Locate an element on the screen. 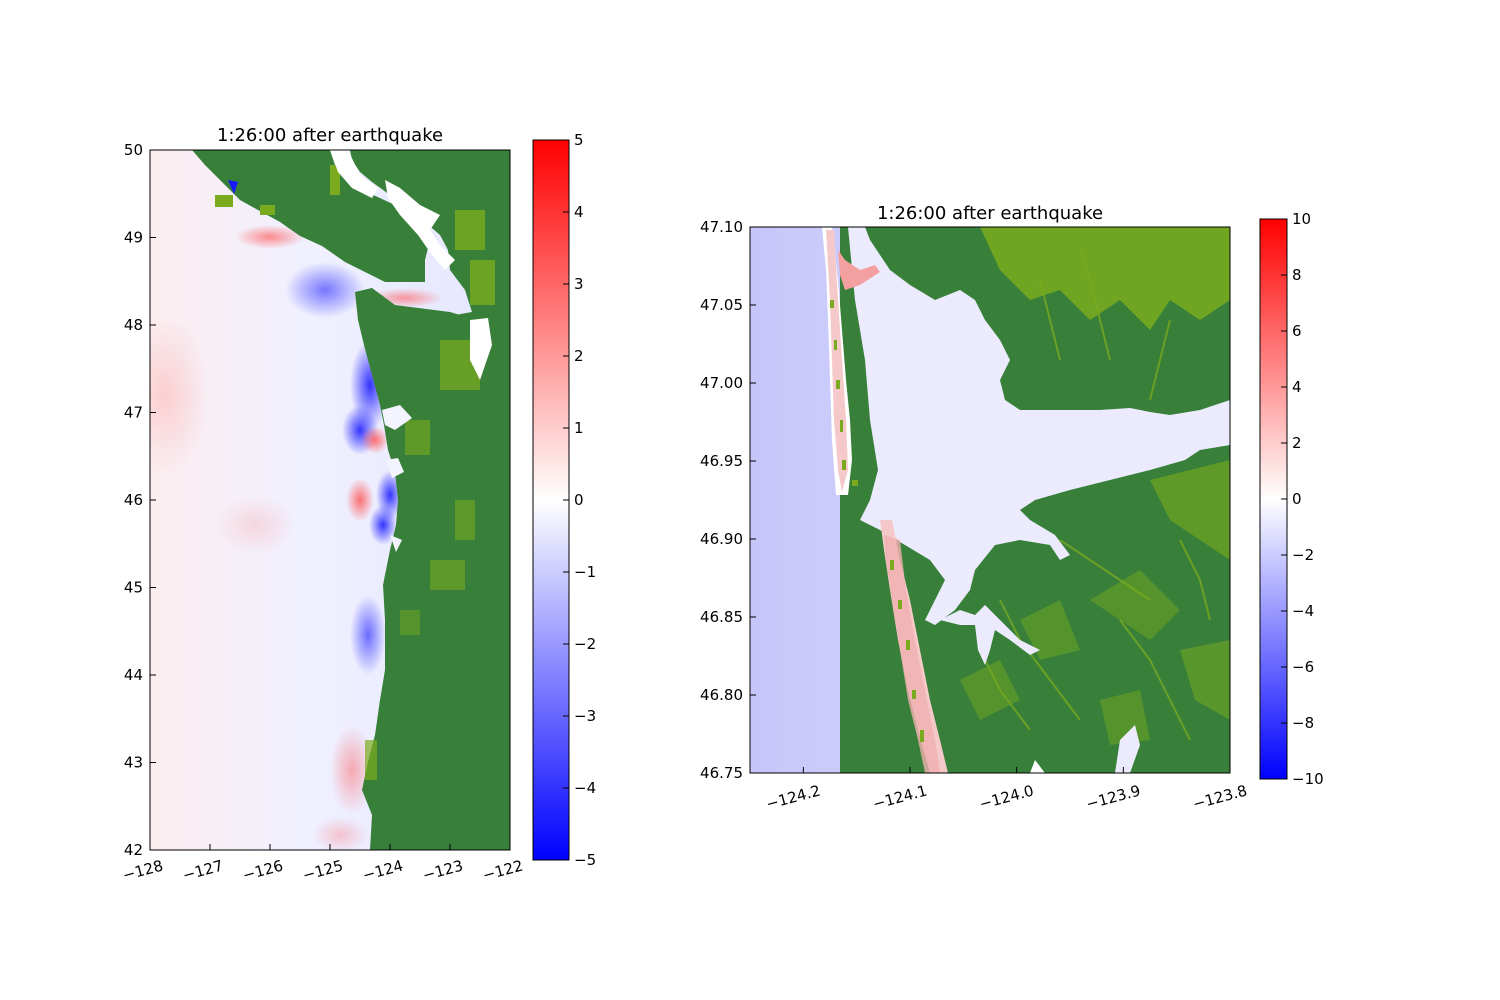  colorbar-tick-label: 8 is located at coordinates (1297, 275).